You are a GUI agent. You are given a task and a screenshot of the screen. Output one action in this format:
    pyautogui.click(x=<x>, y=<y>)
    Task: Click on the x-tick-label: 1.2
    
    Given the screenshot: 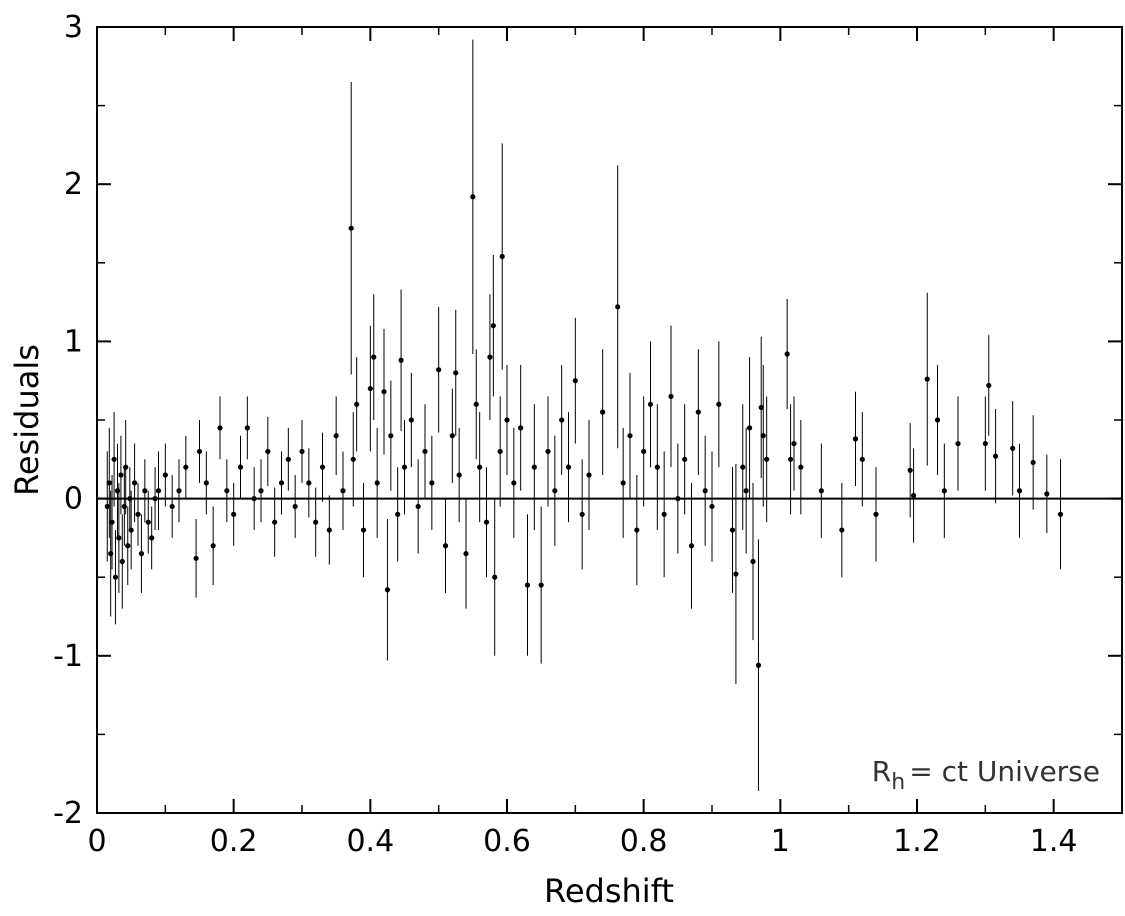 What is the action you would take?
    pyautogui.click(x=917, y=841)
    